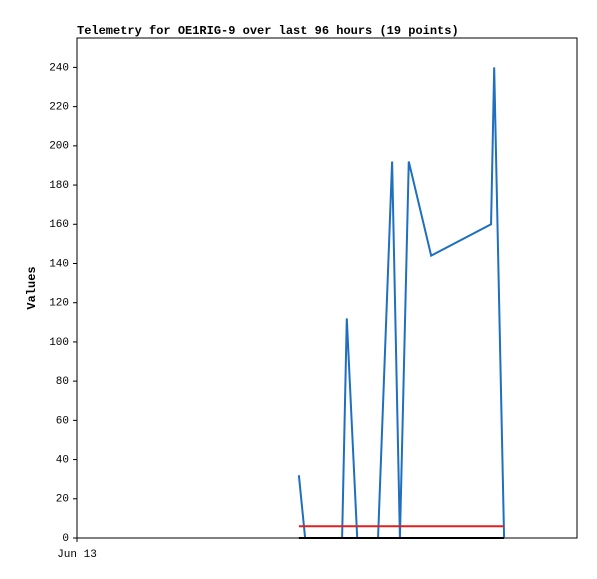  Describe the element at coordinates (62, 382) in the screenshot. I see `y-tick-label: 80` at that location.